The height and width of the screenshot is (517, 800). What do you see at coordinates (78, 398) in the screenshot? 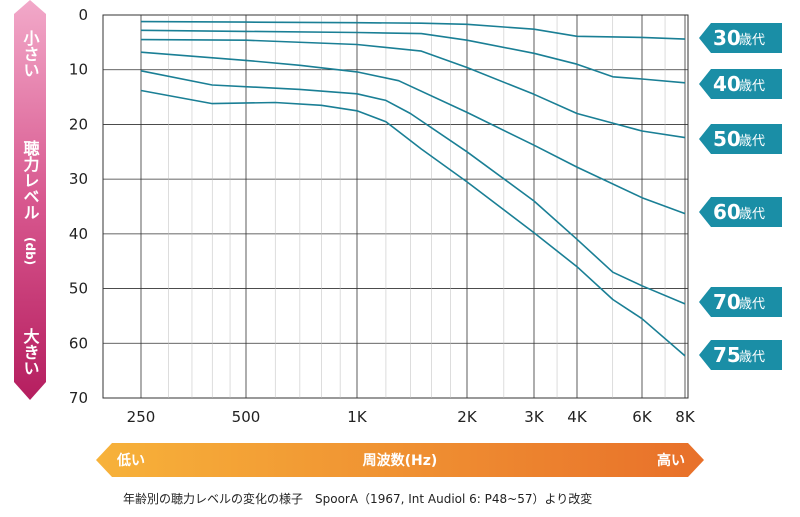
I see `y-tick-label: 70` at bounding box center [78, 398].